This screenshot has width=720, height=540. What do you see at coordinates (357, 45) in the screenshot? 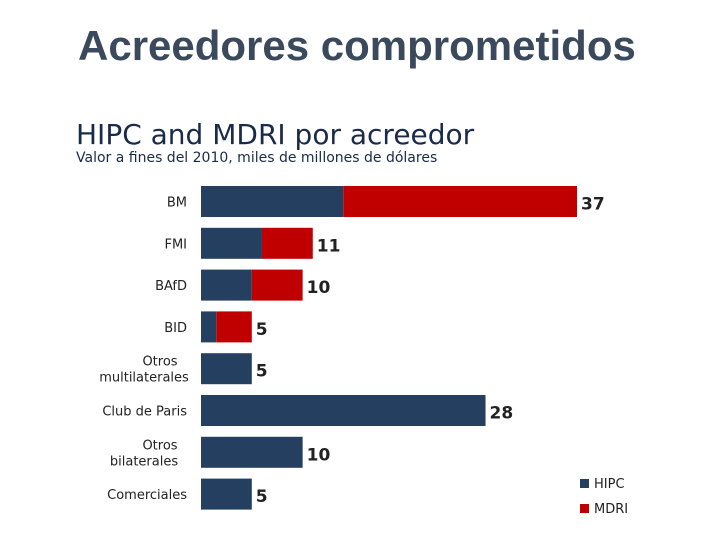
I see `slide-title: Acreedores comprometidos` at bounding box center [357, 45].